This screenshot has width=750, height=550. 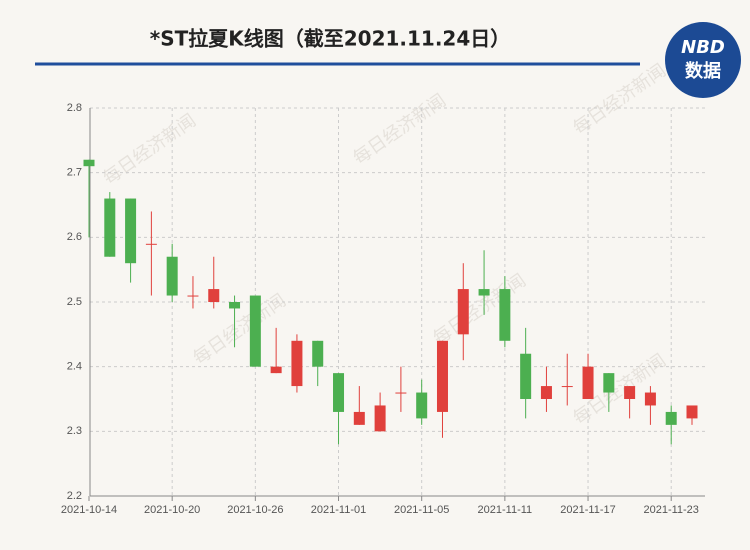 I want to click on logo-circle, so click(x=703, y=60).